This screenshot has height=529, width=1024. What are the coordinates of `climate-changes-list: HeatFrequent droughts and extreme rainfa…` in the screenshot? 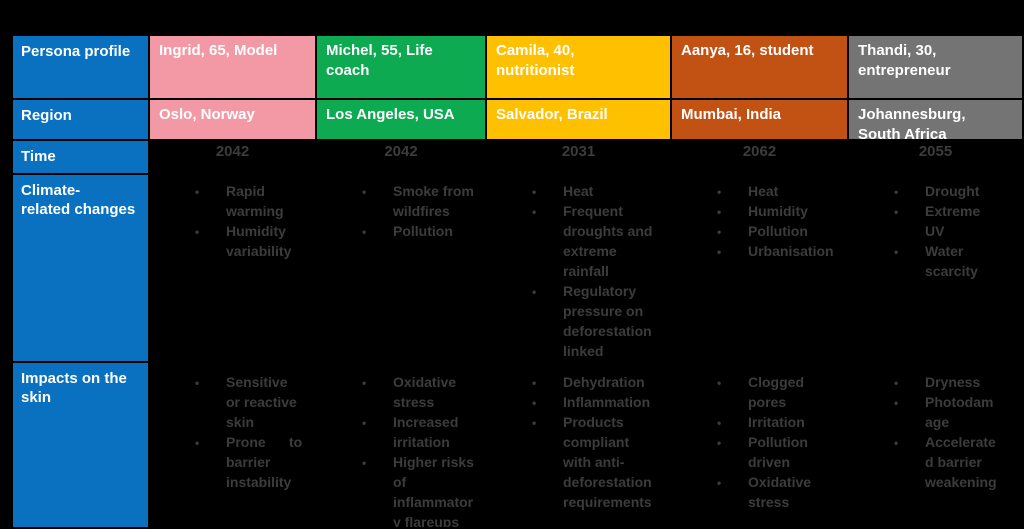 It's located at (578, 268).